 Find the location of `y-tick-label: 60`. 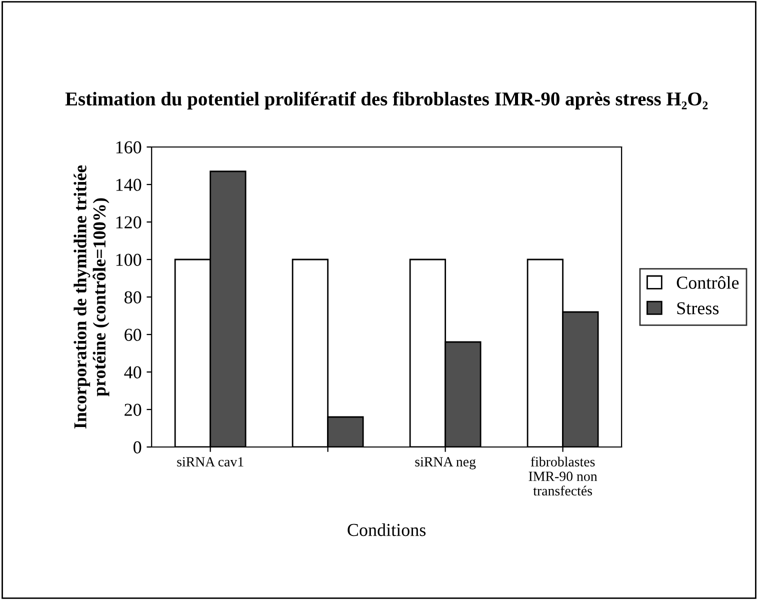

y-tick-label: 60 is located at coordinates (133, 334).